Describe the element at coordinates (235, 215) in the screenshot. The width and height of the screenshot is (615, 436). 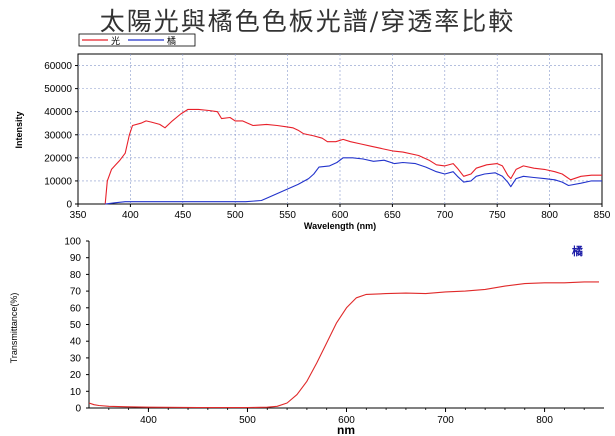
I see `spectrum-x-tick-label: 500` at that location.